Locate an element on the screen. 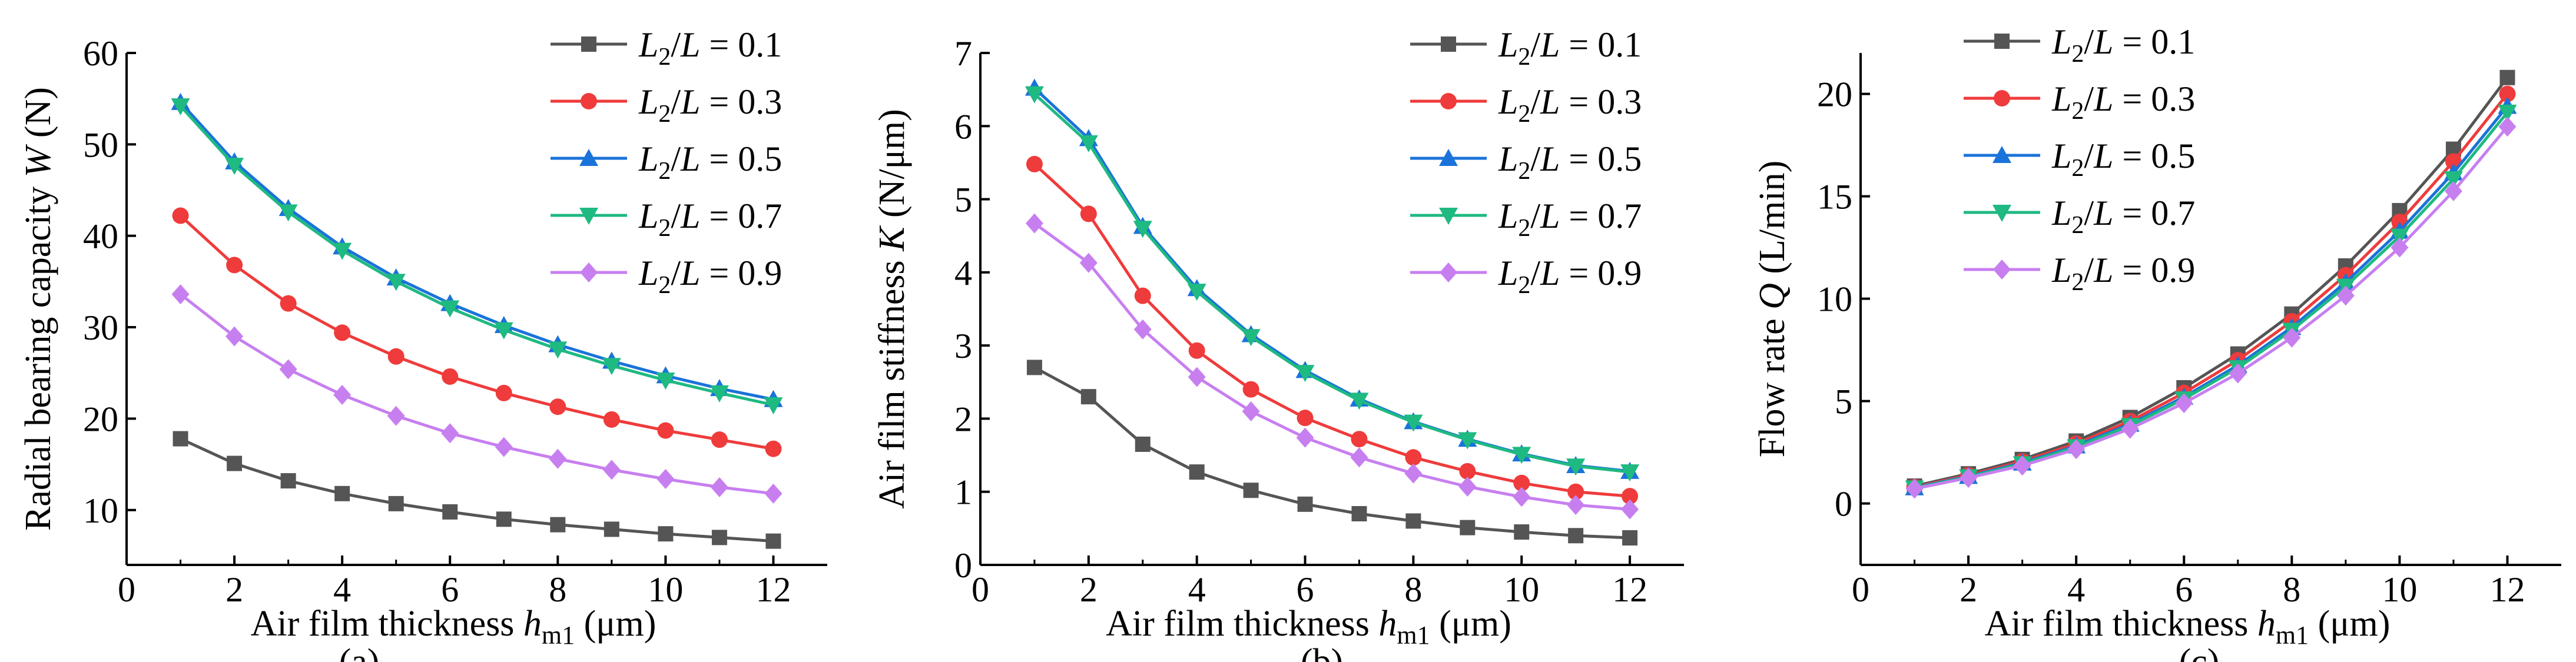 The width and height of the screenshot is (2576, 662). legend-label: L2/L = 0.3 is located at coordinates (1570, 105).